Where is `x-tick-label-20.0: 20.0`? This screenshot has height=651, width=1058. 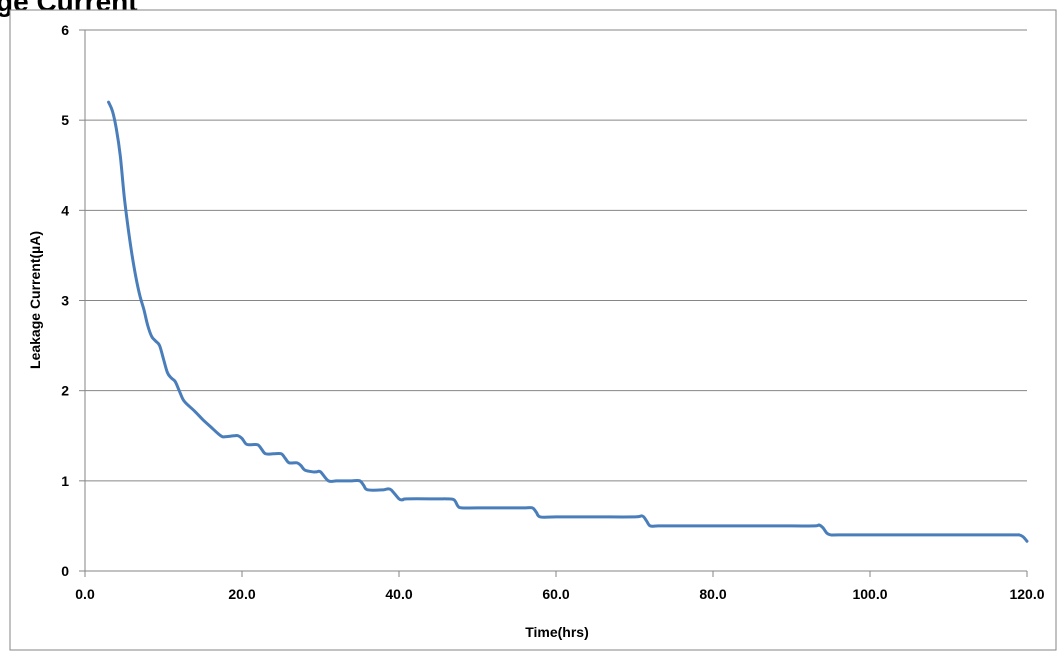 x-tick-label-20.0: 20.0 is located at coordinates (241, 594).